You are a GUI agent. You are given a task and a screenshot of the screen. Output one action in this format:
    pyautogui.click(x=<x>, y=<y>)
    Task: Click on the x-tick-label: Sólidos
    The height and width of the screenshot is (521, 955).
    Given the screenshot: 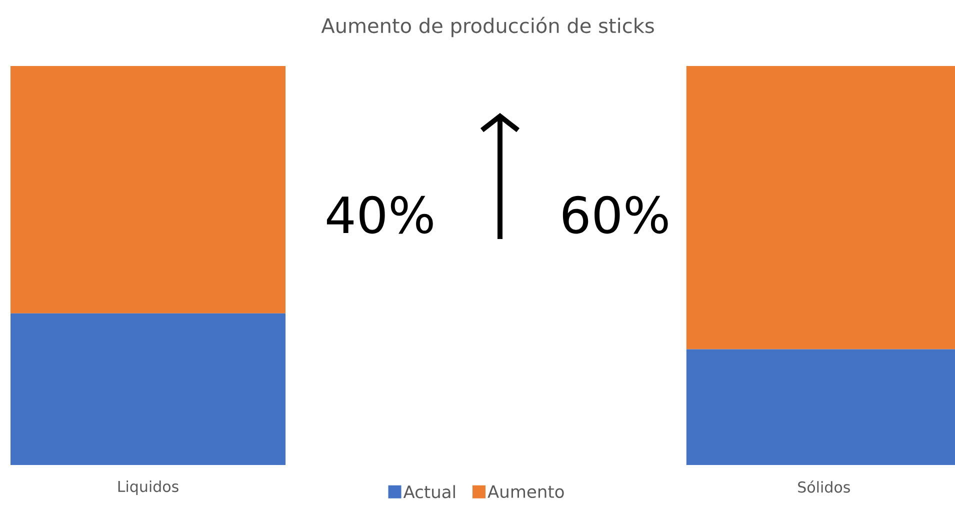 What is the action you would take?
    pyautogui.click(x=824, y=486)
    